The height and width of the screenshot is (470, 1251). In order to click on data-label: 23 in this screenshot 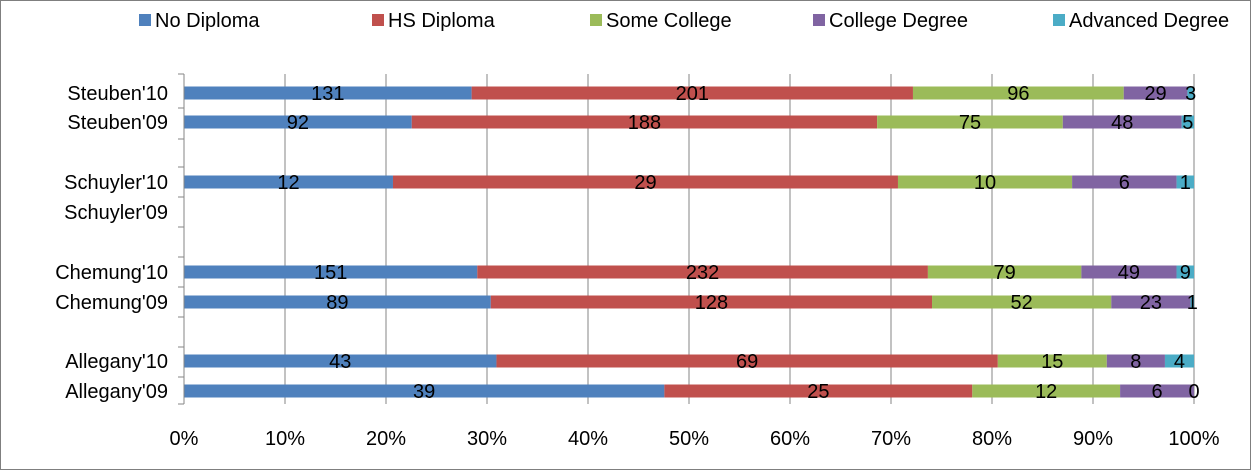, I will do `click(1151, 303)`.